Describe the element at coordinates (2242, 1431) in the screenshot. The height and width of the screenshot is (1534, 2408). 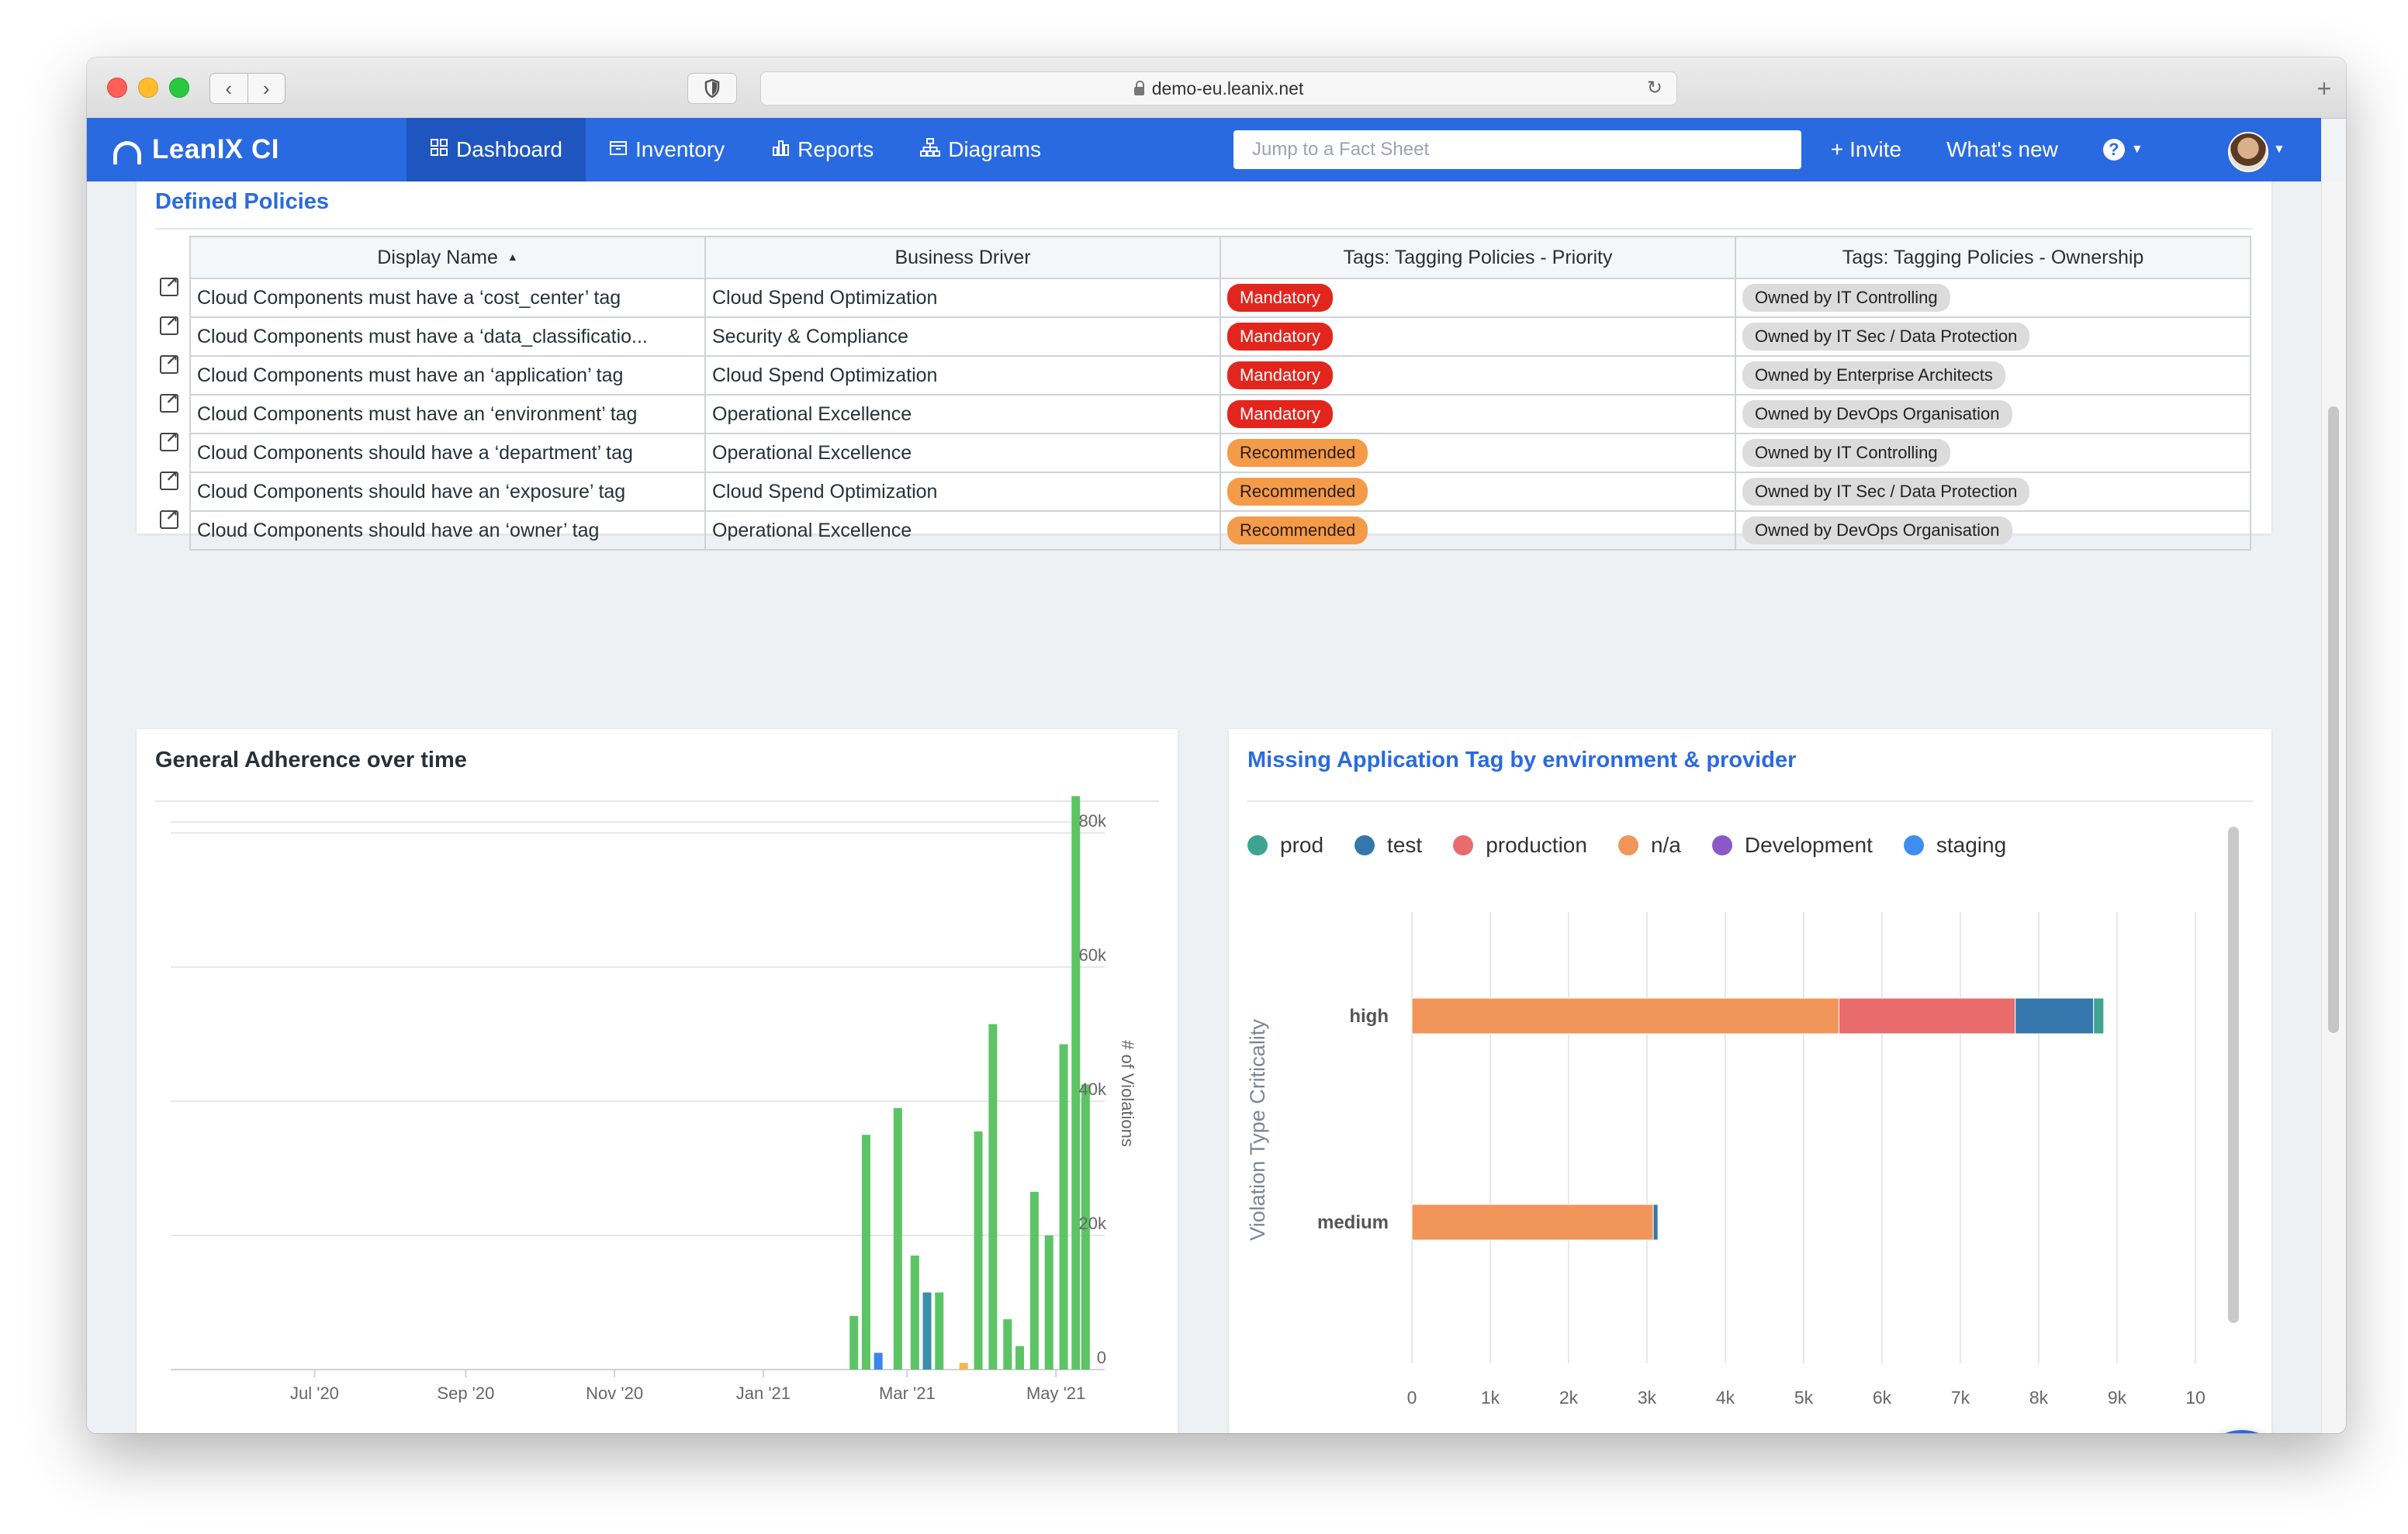
I see `chat-support-button` at that location.